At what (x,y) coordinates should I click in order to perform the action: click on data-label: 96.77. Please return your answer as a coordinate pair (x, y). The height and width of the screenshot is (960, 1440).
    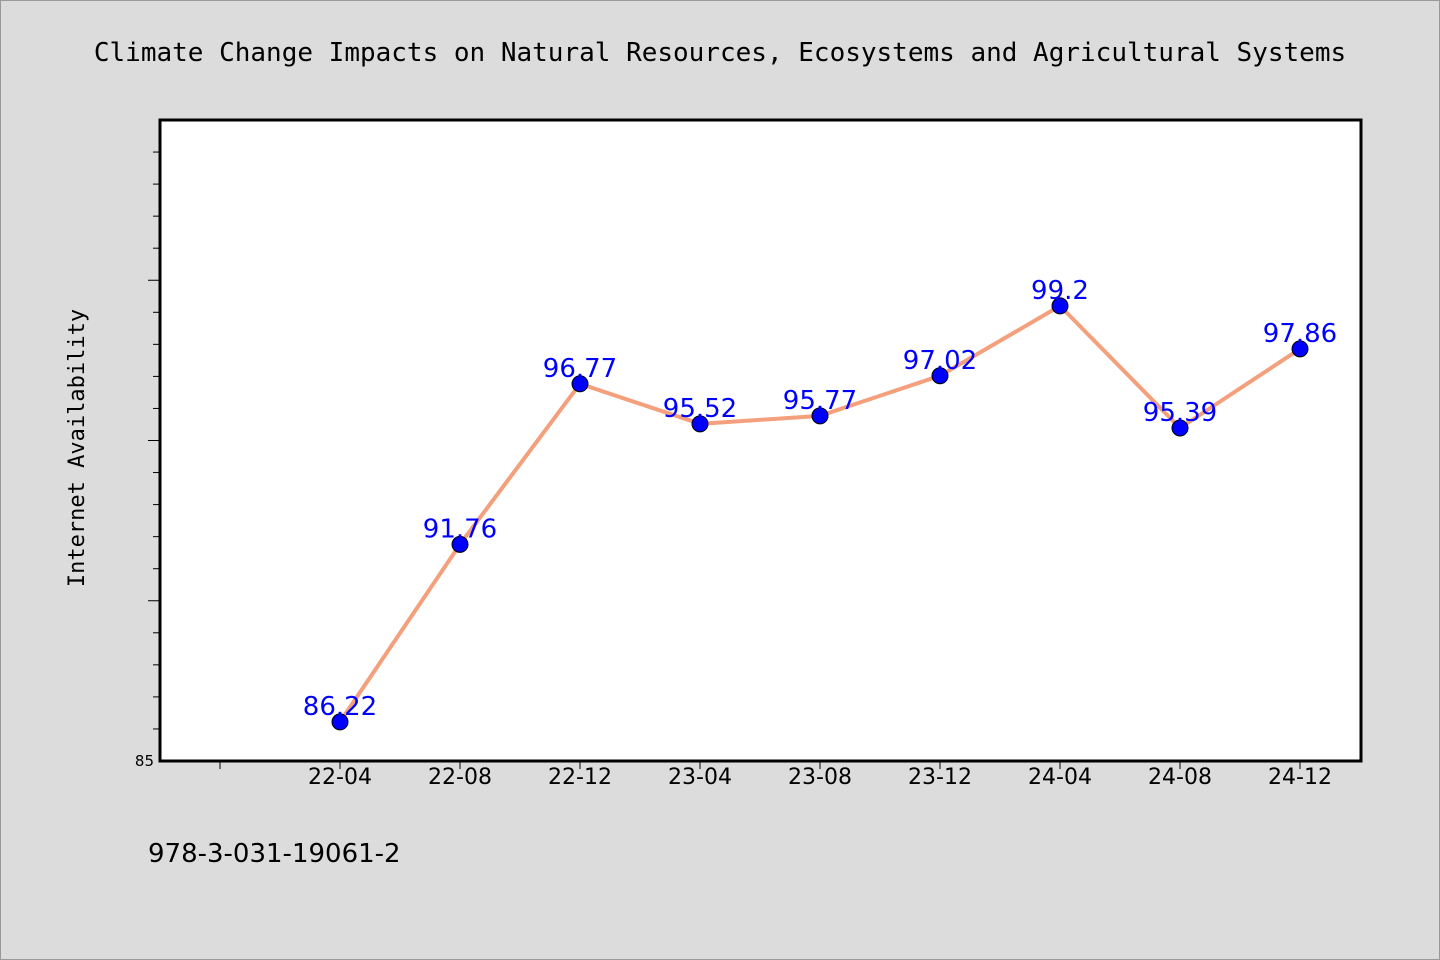
    Looking at the image, I should click on (580, 369).